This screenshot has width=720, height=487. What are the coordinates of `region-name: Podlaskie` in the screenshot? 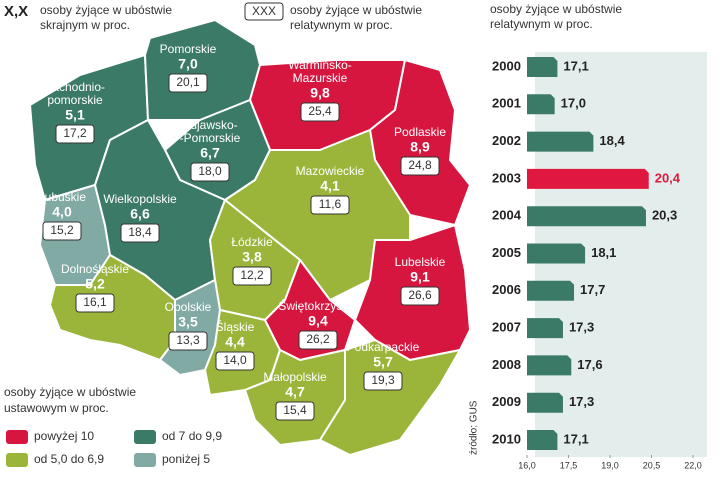 It's located at (420, 132).